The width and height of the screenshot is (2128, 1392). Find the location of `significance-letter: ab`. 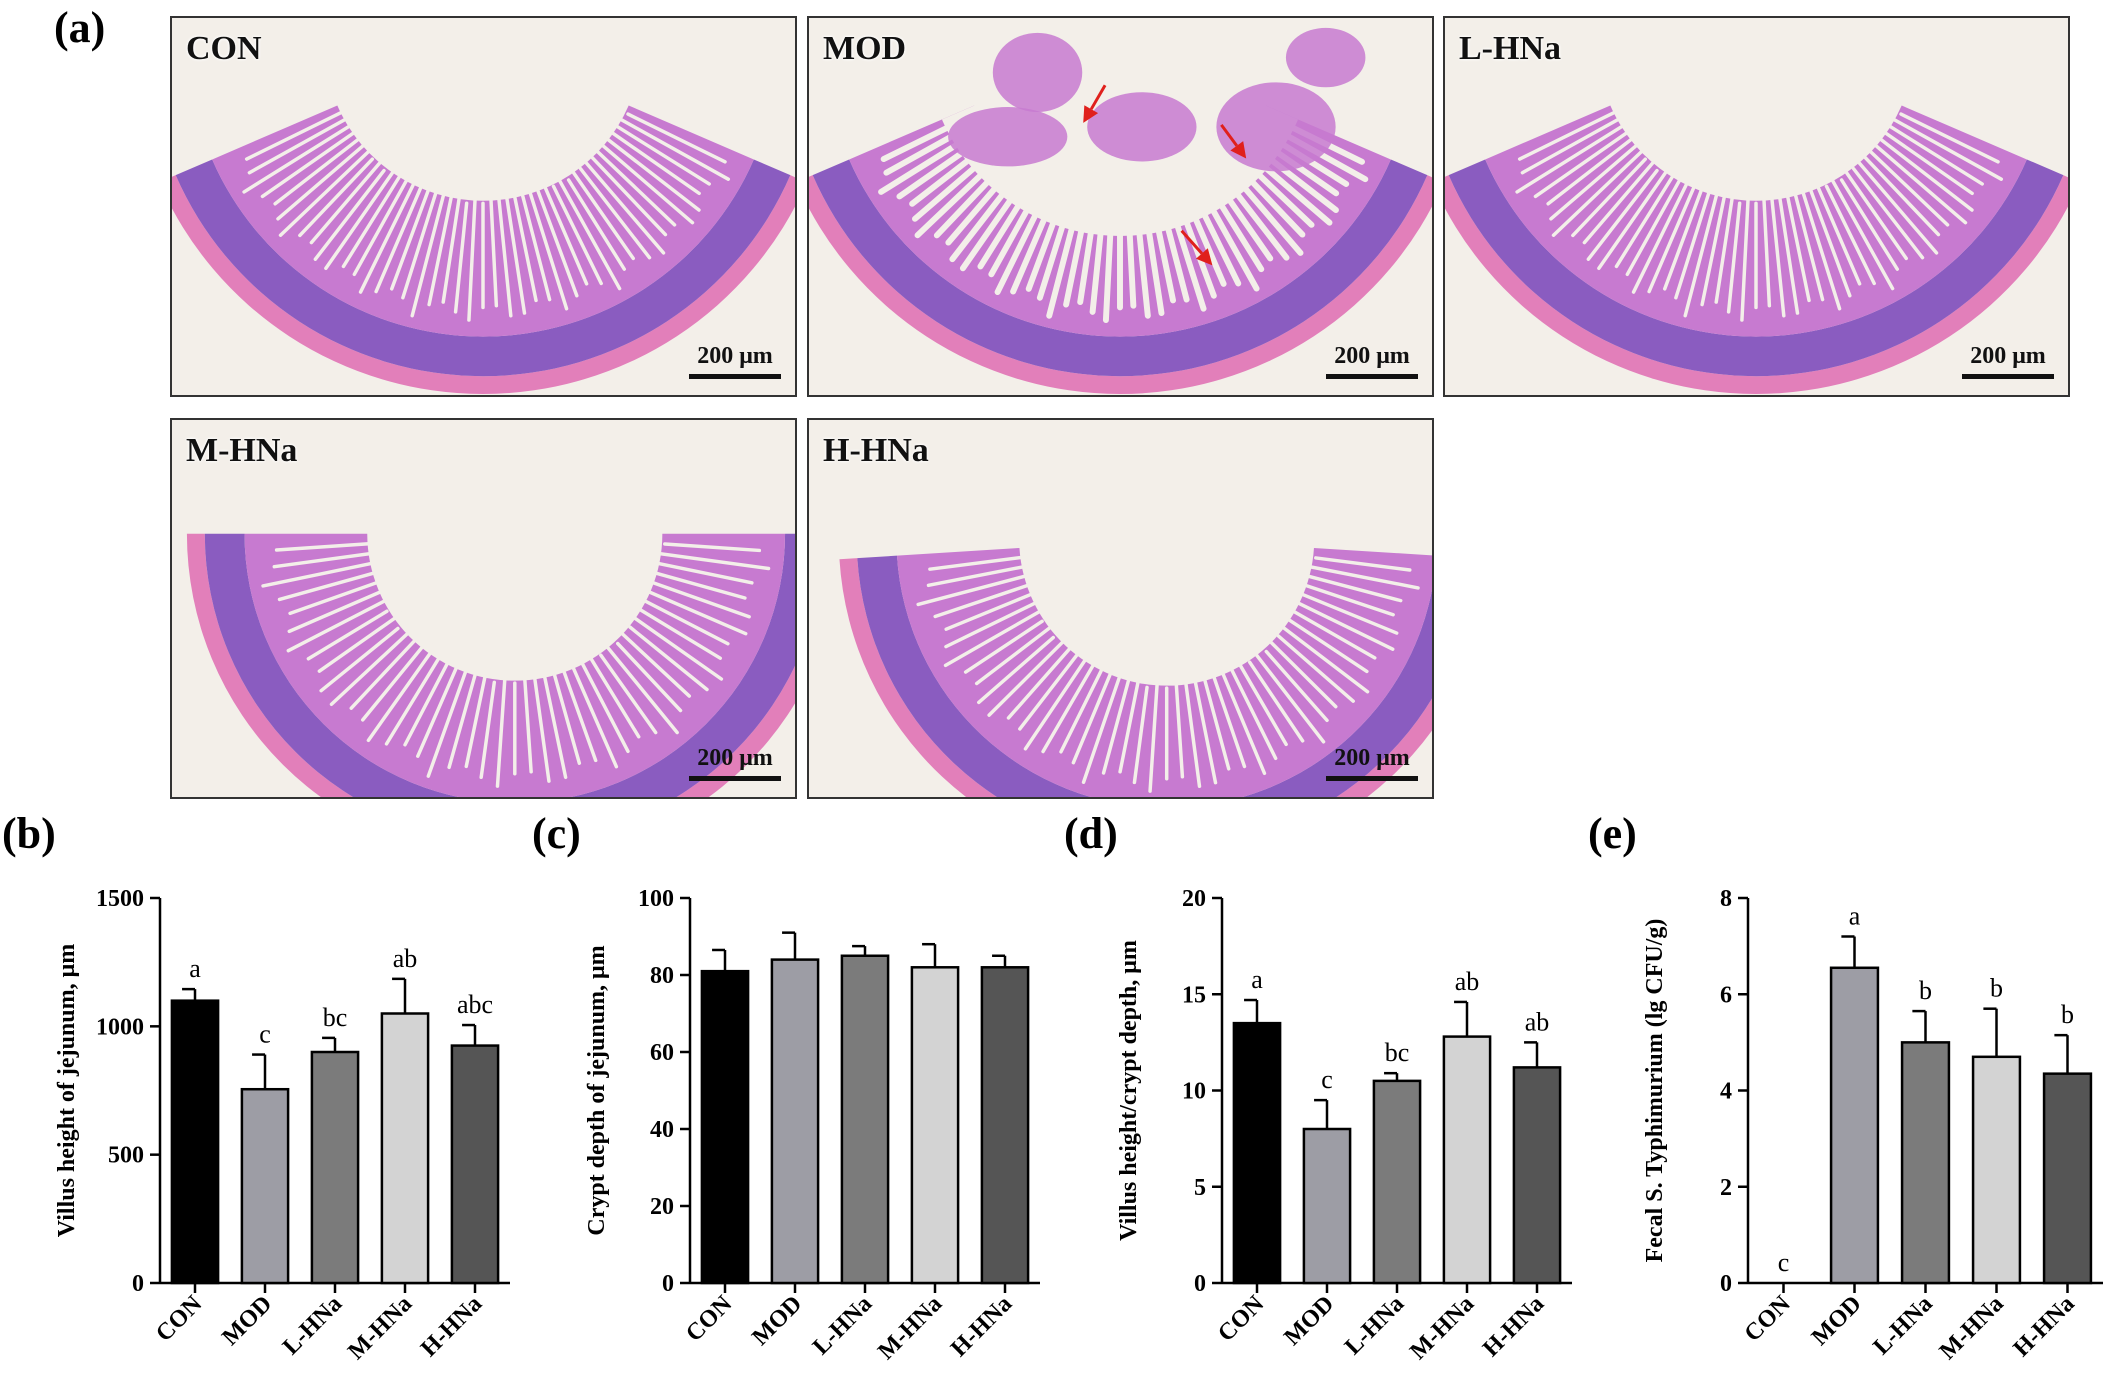

significance-letter: ab is located at coordinates (1537, 1021).